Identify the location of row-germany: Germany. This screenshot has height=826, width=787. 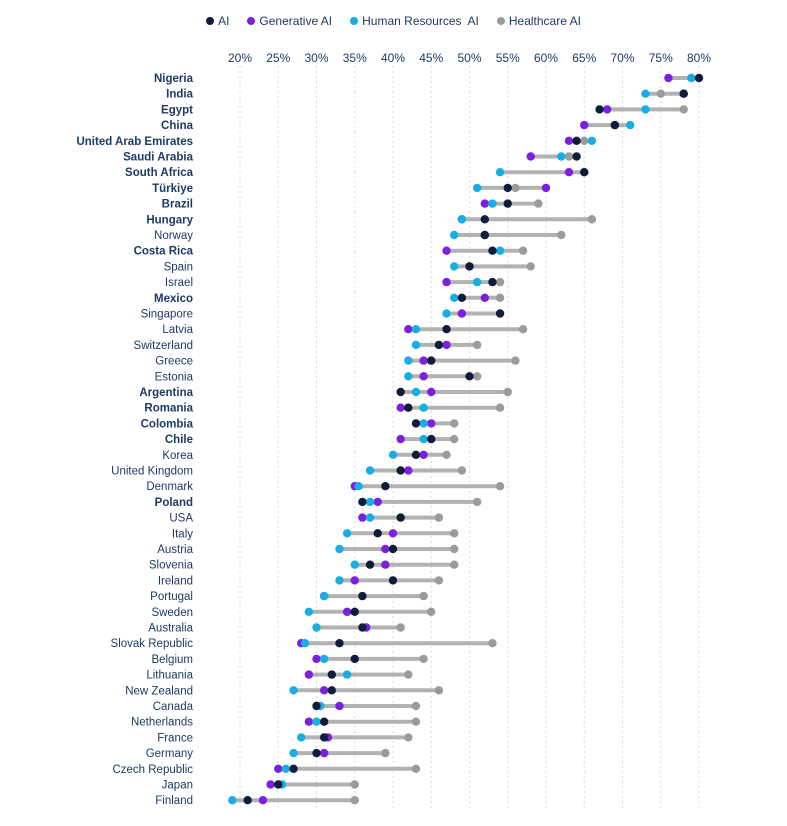
(268, 754).